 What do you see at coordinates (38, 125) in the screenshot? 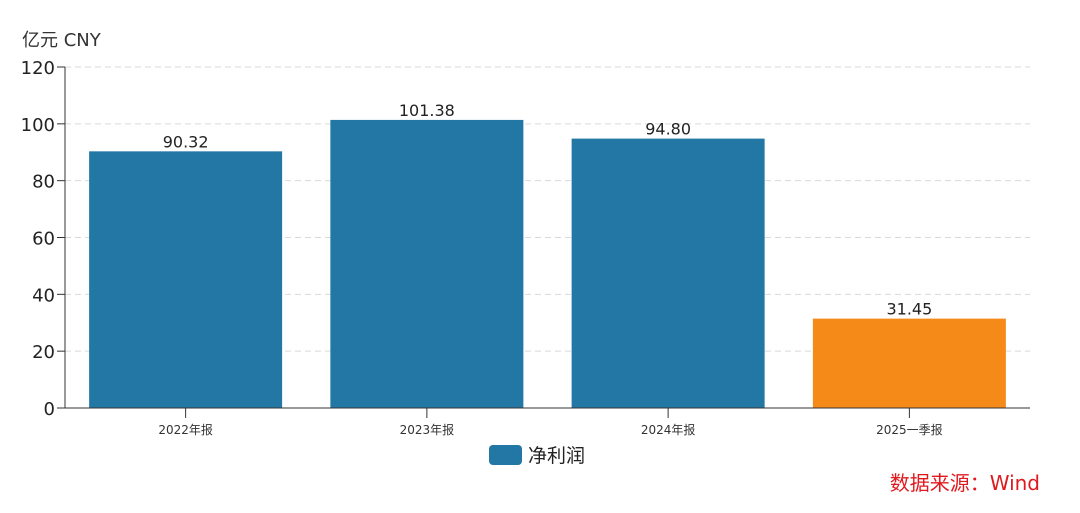
I see `y-tick-label: 100` at bounding box center [38, 125].